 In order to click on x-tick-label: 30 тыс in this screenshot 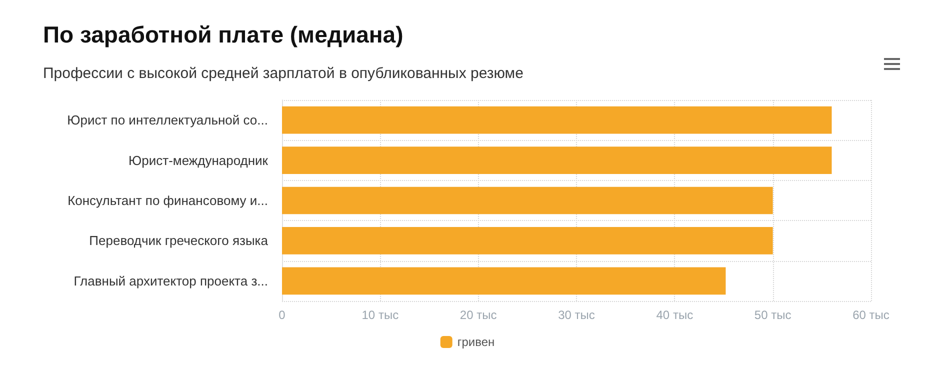, I will do `click(576, 315)`.